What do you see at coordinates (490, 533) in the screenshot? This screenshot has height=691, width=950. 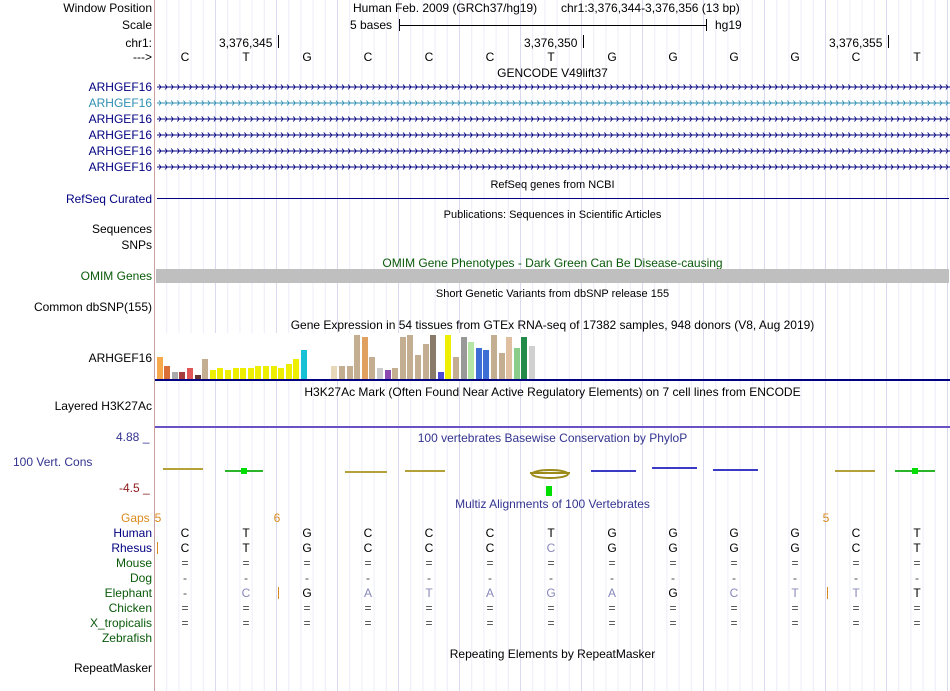 I see `alignment-base: C` at bounding box center [490, 533].